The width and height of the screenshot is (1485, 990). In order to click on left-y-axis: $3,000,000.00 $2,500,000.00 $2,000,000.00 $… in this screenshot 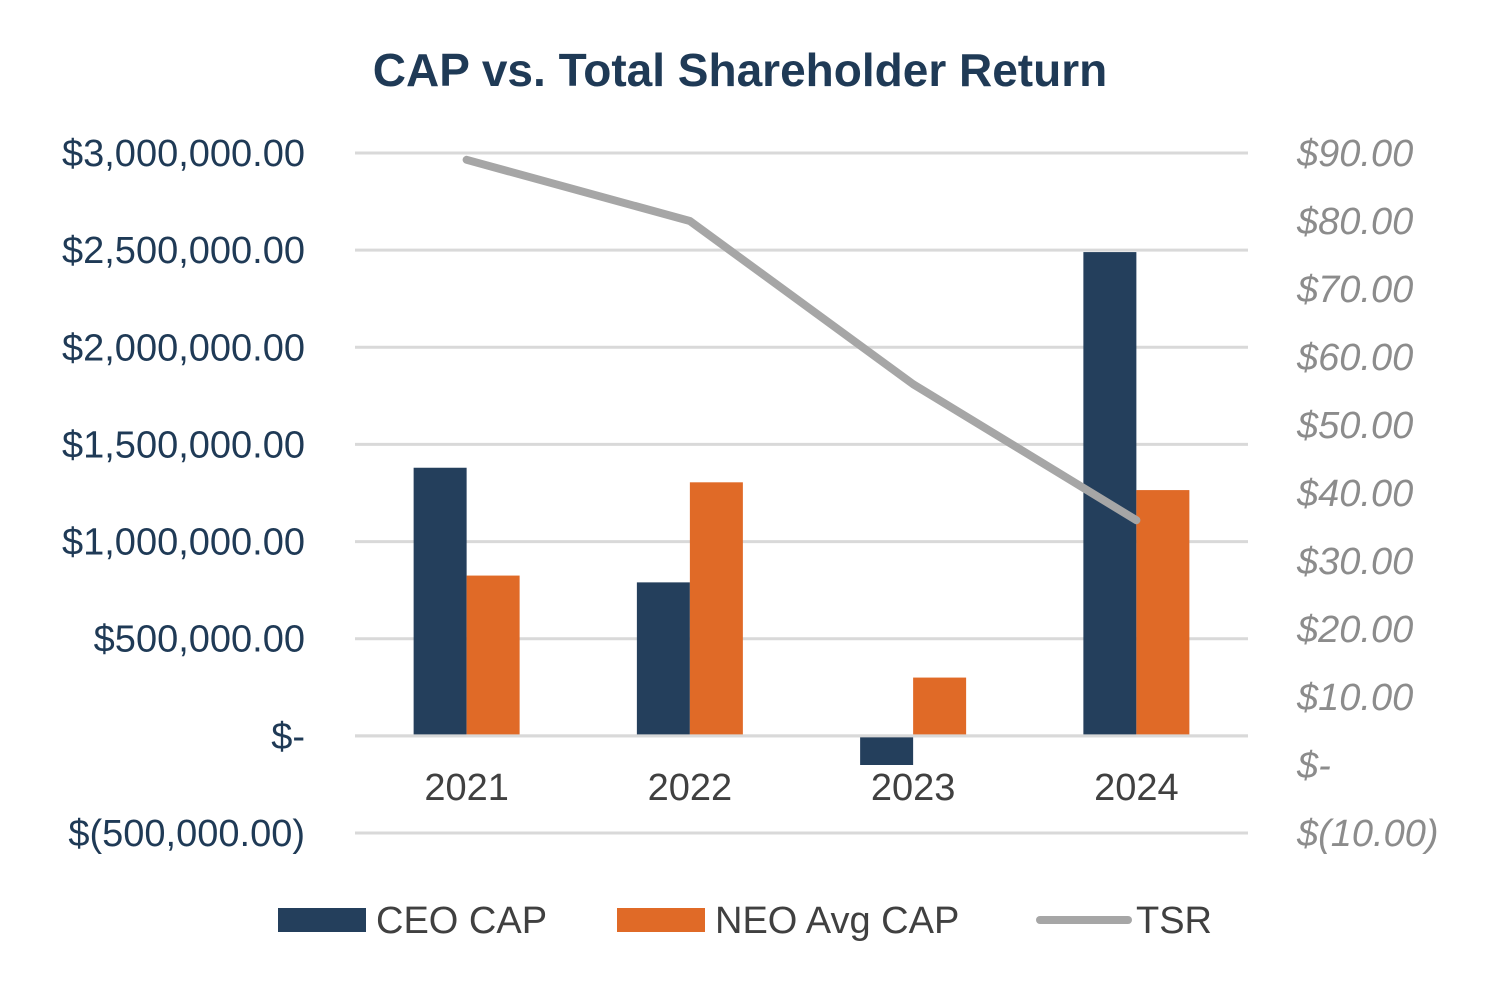, I will do `click(183, 494)`.